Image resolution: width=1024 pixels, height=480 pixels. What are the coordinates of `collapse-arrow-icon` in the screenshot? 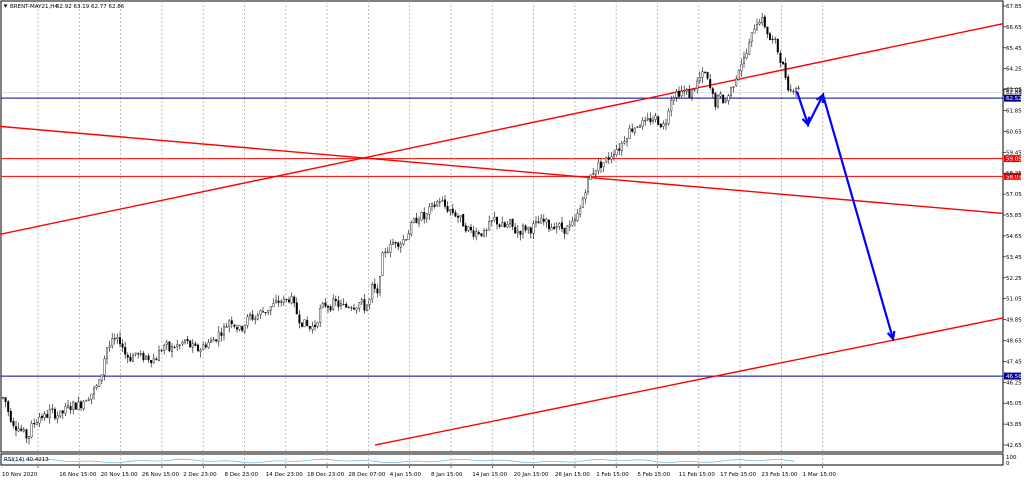 It's located at (5, 6).